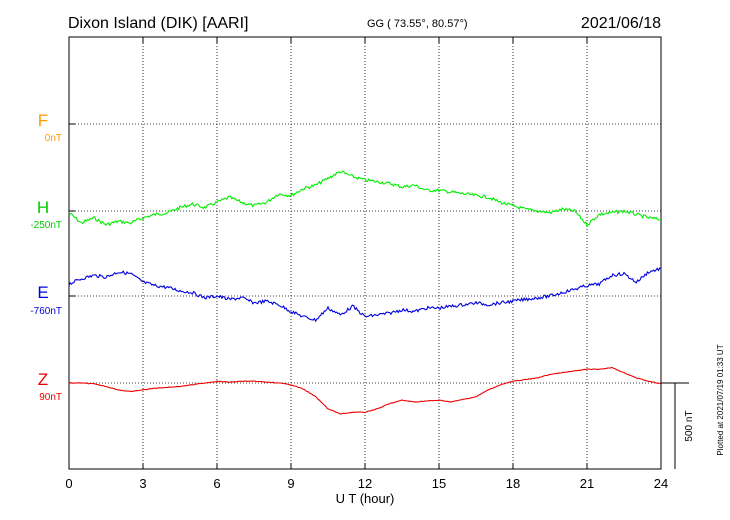 The image size is (730, 520). What do you see at coordinates (365, 390) in the screenshot?
I see `series-line-z` at bounding box center [365, 390].